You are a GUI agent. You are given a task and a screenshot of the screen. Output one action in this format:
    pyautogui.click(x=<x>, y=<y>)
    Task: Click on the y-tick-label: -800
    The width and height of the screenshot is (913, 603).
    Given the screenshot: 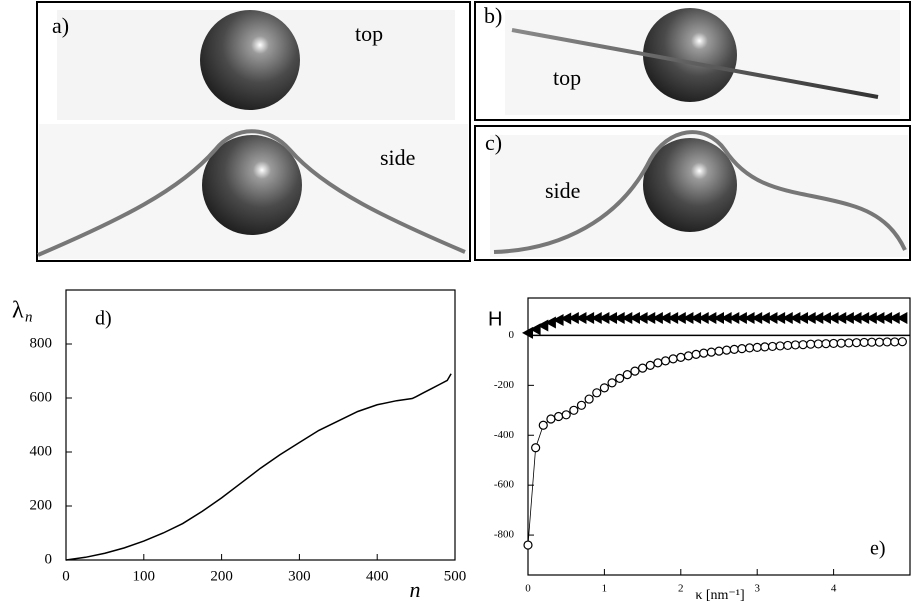 What is the action you would take?
    pyautogui.click(x=504, y=535)
    